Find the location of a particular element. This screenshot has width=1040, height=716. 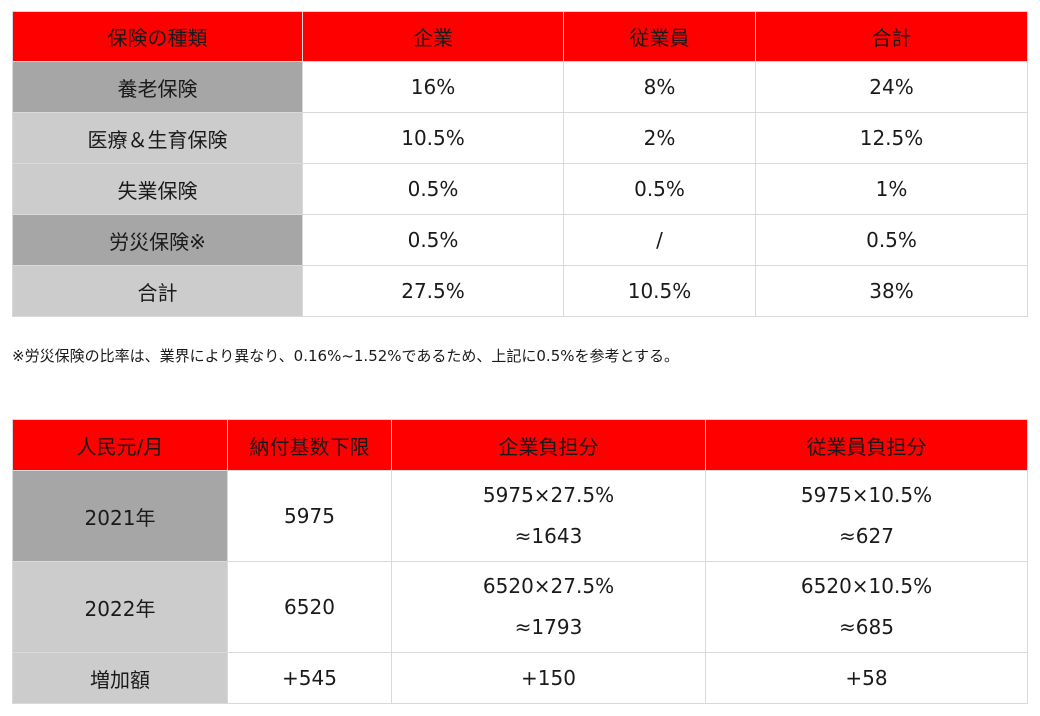

row-label: 2021年 is located at coordinates (120, 516).